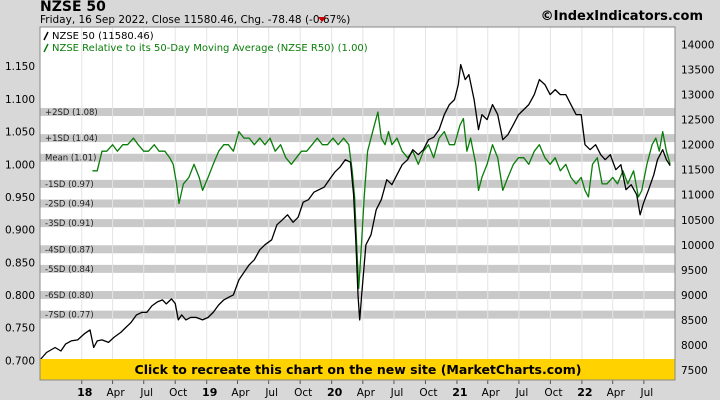 Image resolution: width=720 pixels, height=400 pixels. I want to click on right-tick-label: 7500, so click(694, 371).